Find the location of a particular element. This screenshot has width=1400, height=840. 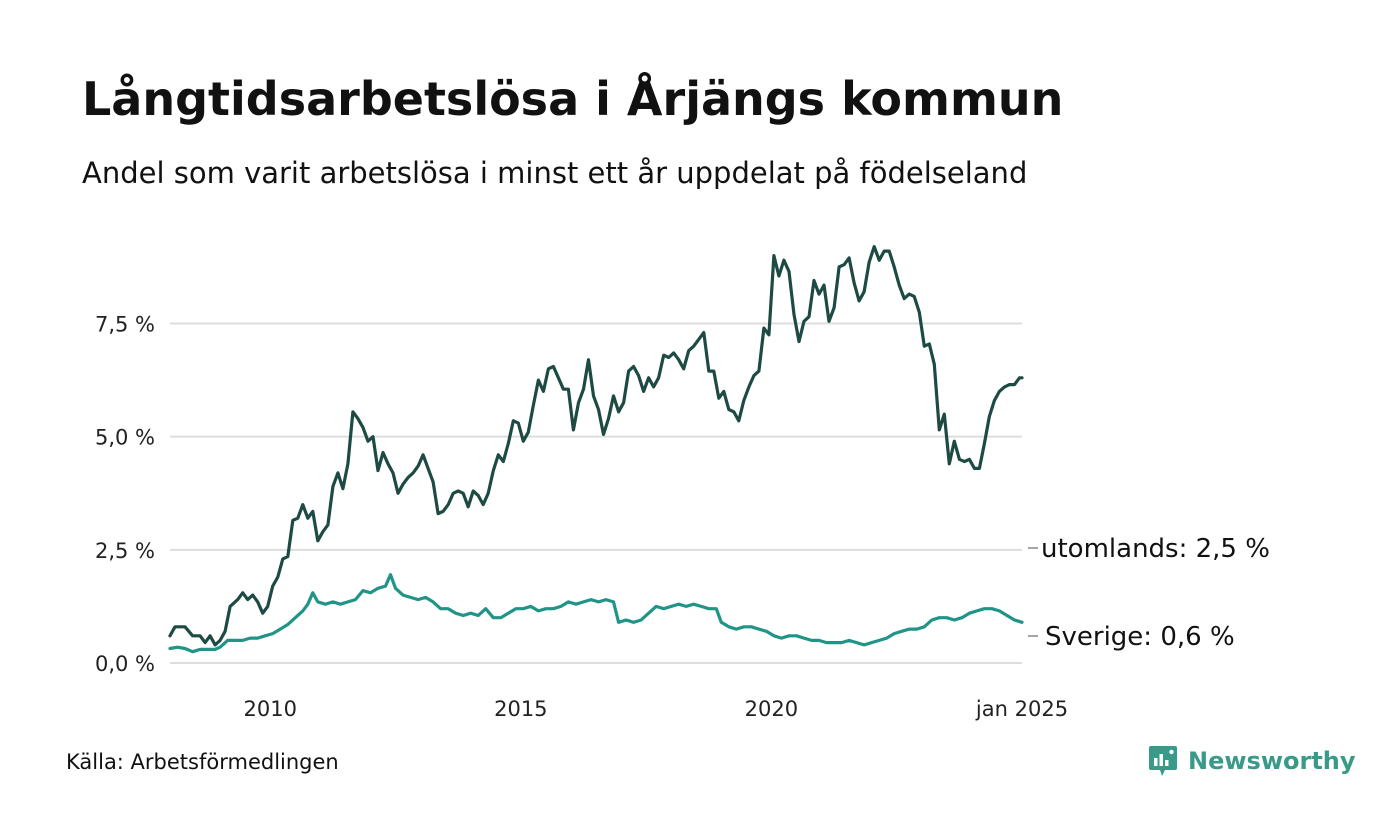

y-axis-ticks: 0,0 % 2,5 % 5,0 % 7,5 % is located at coordinates (125, 494).